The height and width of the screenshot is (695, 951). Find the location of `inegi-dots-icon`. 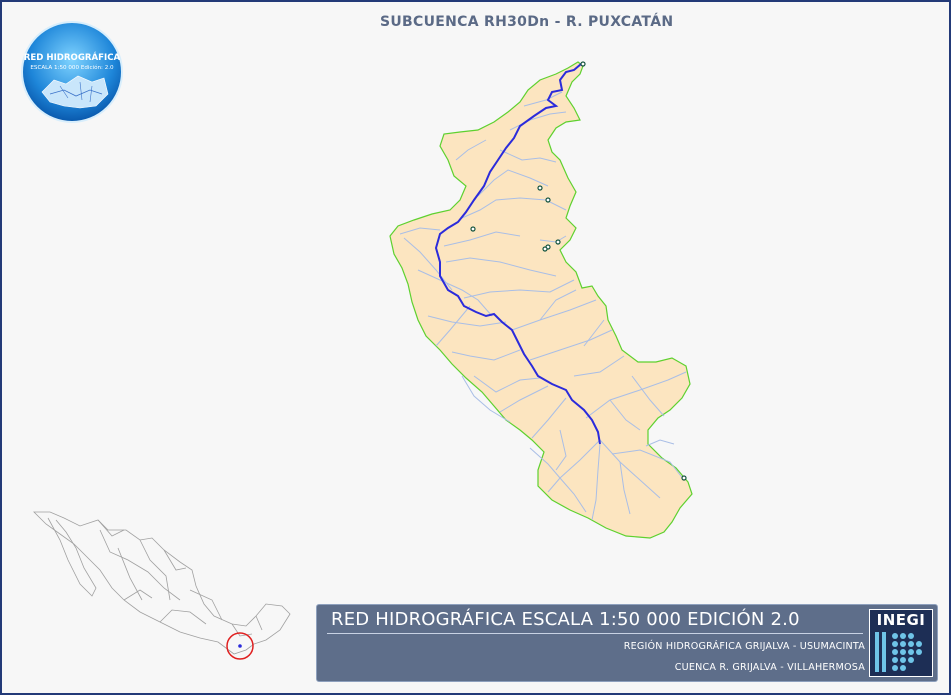

inegi-dots-icon is located at coordinates (898, 652).